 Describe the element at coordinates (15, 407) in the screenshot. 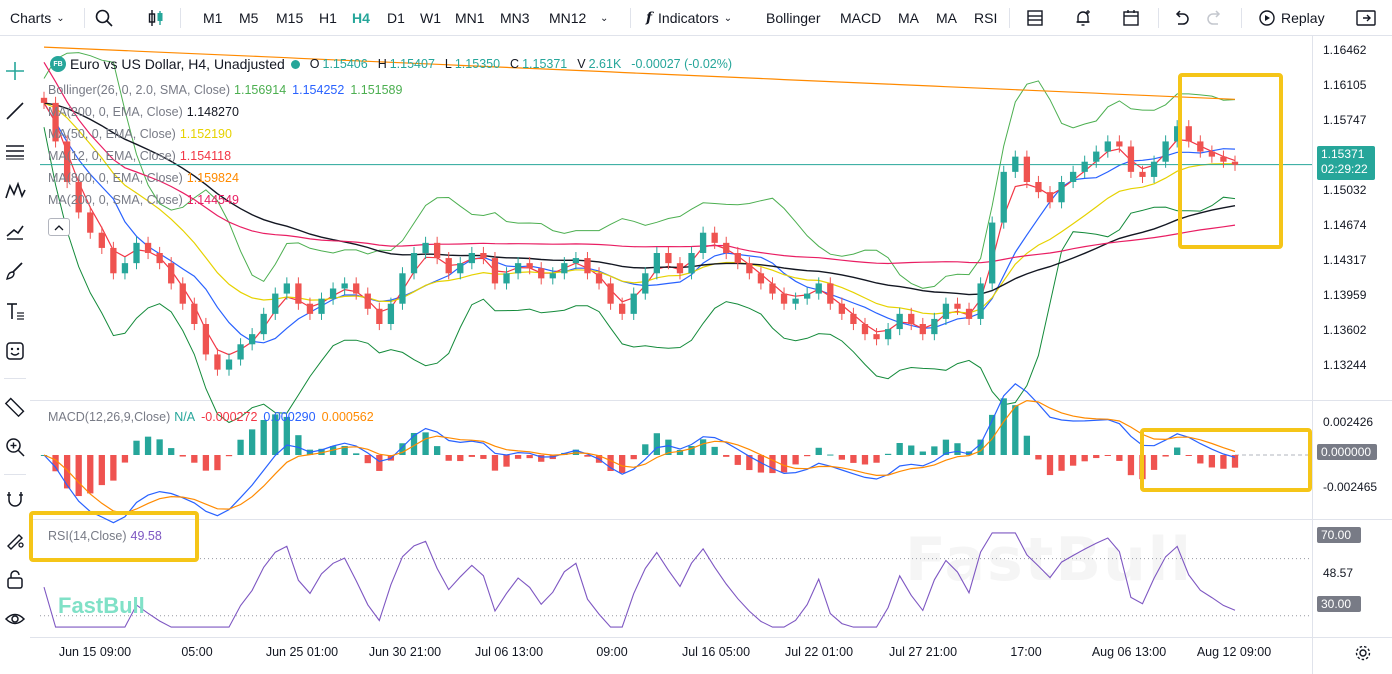

I see `ruler-icon` at that location.